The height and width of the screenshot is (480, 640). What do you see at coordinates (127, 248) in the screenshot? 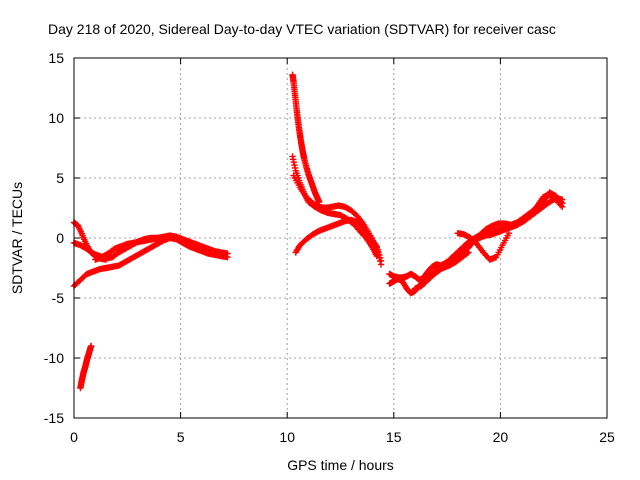
I see `series-arc4` at bounding box center [127, 248].